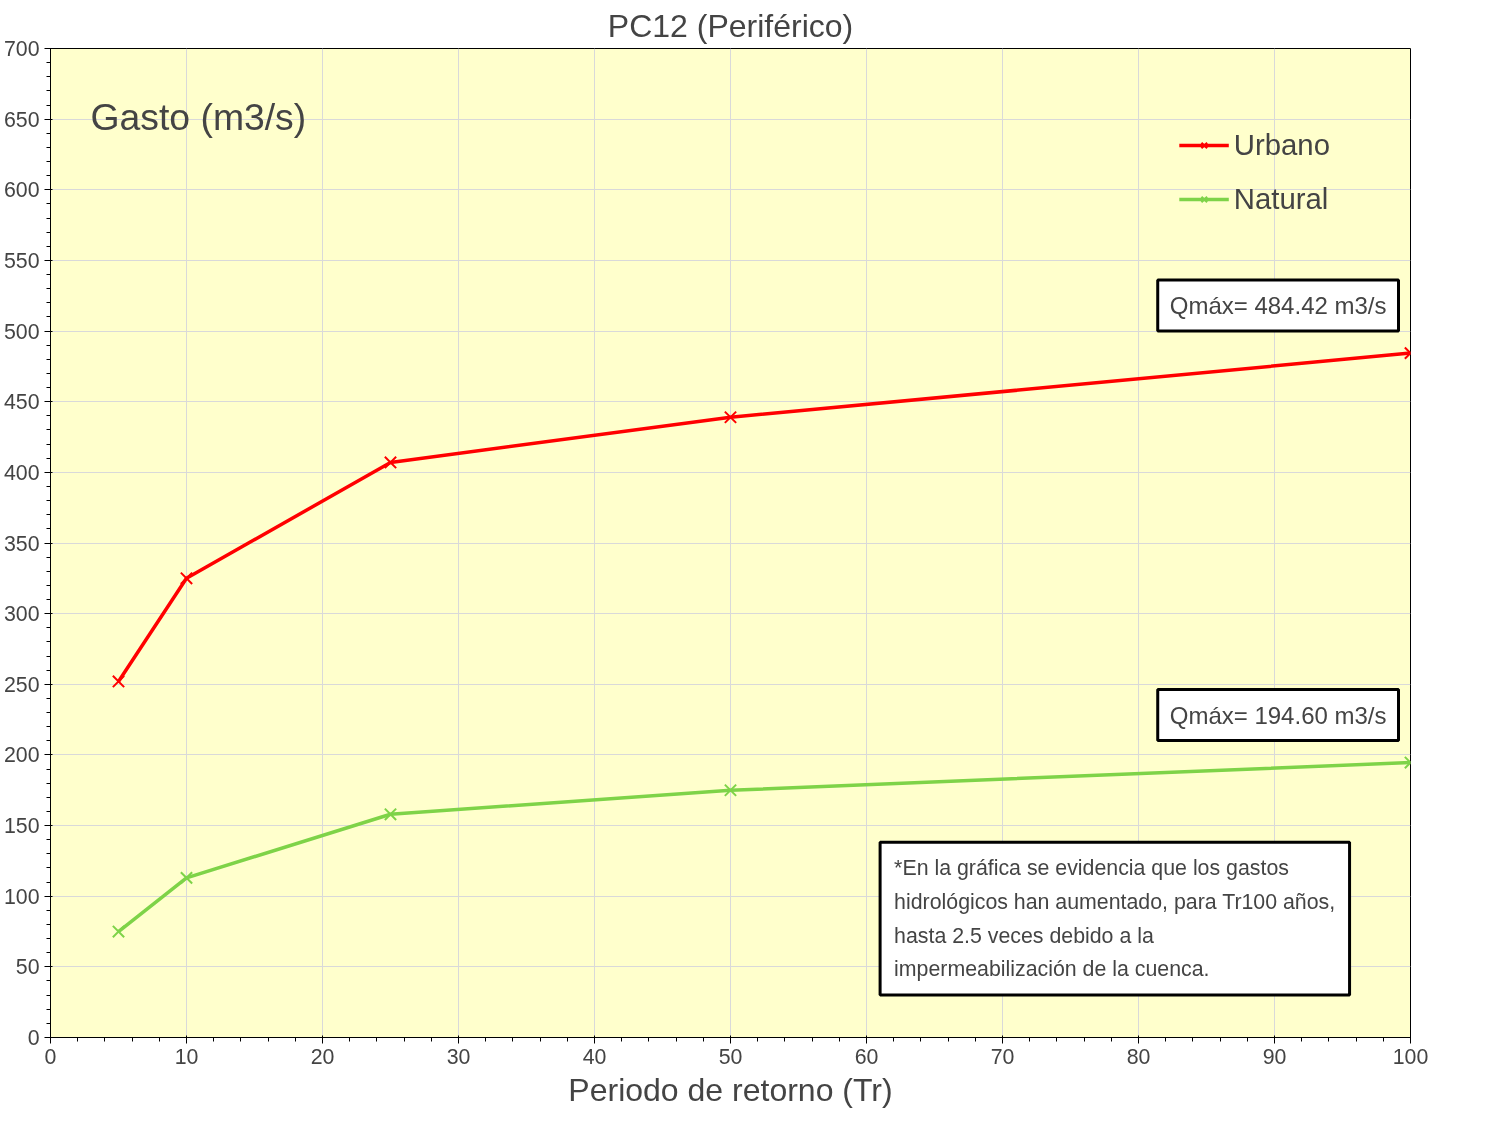  I want to click on annotation: Qmáx= 194.60 m3/s, so click(1278, 715).